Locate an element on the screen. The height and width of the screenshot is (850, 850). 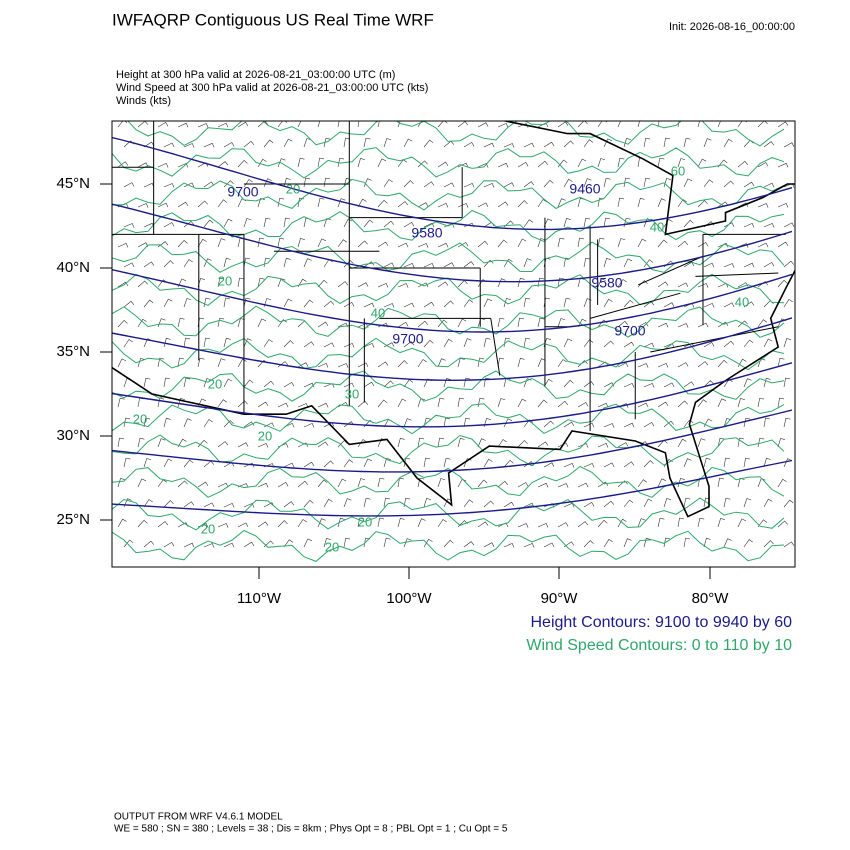
height-contour is located at coordinates (452, 441).